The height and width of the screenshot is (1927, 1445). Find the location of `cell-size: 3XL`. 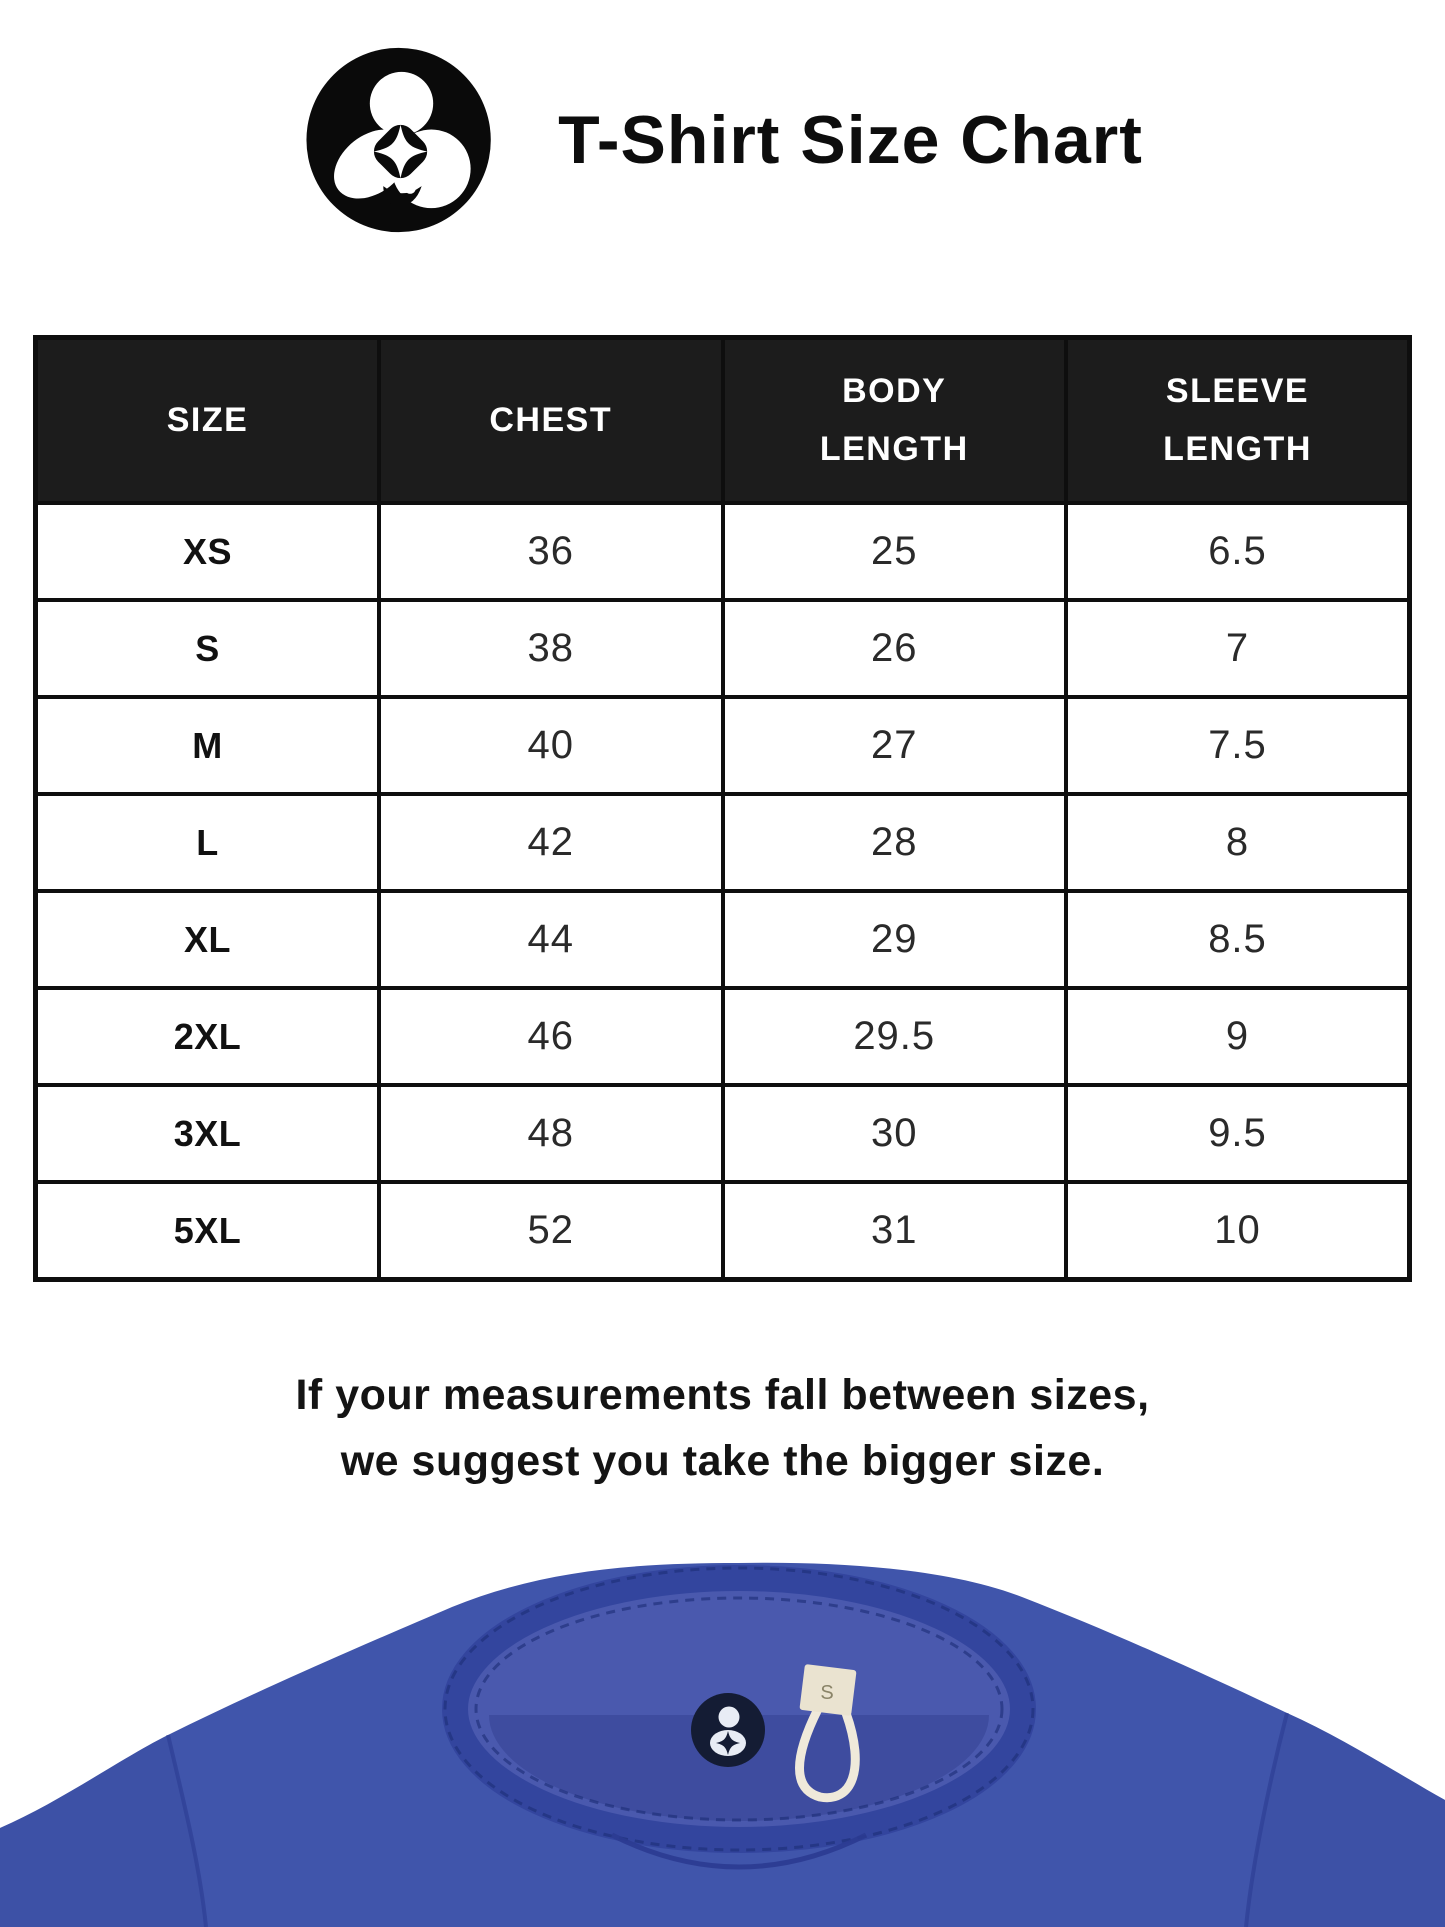

cell-size: 3XL is located at coordinates (207, 1133).